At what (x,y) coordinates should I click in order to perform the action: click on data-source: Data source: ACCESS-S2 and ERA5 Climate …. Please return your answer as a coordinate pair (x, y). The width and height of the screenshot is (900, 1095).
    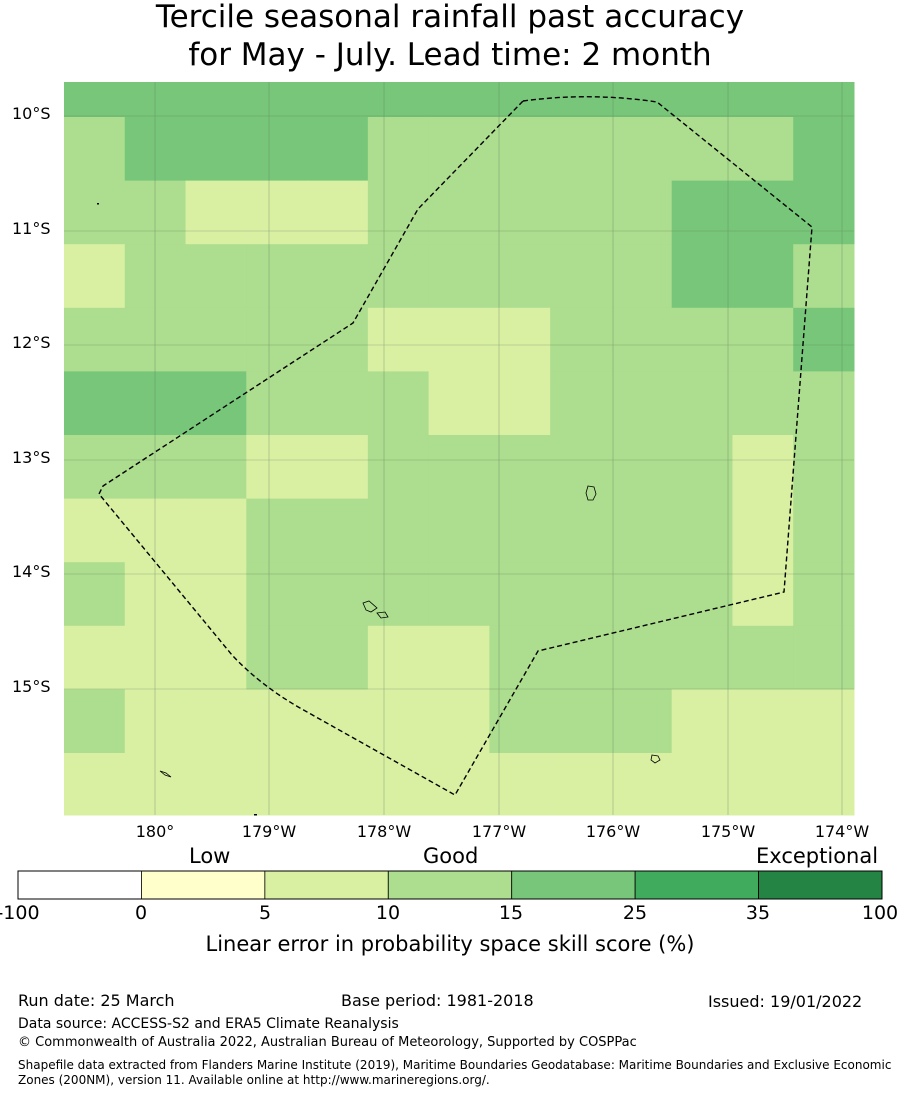
    Looking at the image, I should click on (208, 1024).